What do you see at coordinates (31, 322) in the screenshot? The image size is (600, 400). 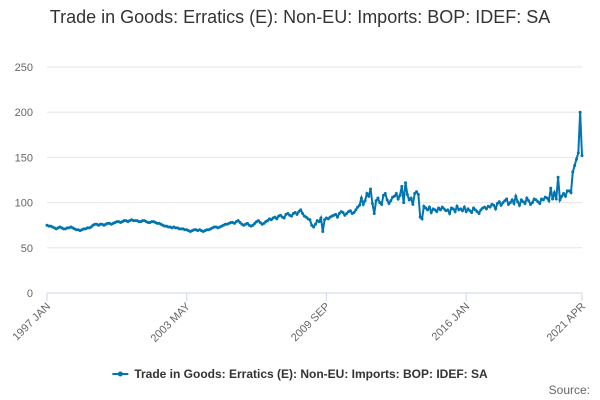 I see `x-tick-label: 1997 JAN` at bounding box center [31, 322].